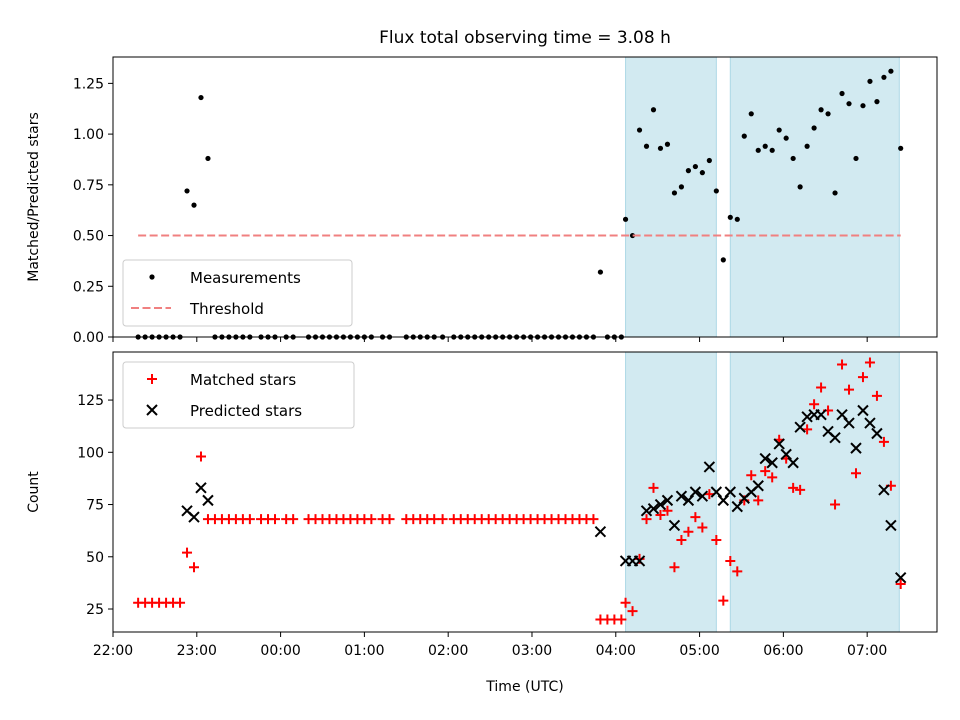  Describe the element at coordinates (152, 410) in the screenshot. I see `legend-predicted-swatch` at that location.